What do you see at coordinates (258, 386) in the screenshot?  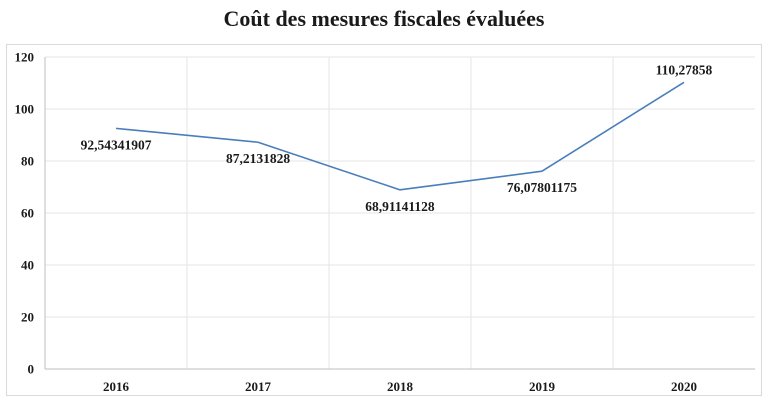 I see `x-tick-label: 2017` at bounding box center [258, 386].